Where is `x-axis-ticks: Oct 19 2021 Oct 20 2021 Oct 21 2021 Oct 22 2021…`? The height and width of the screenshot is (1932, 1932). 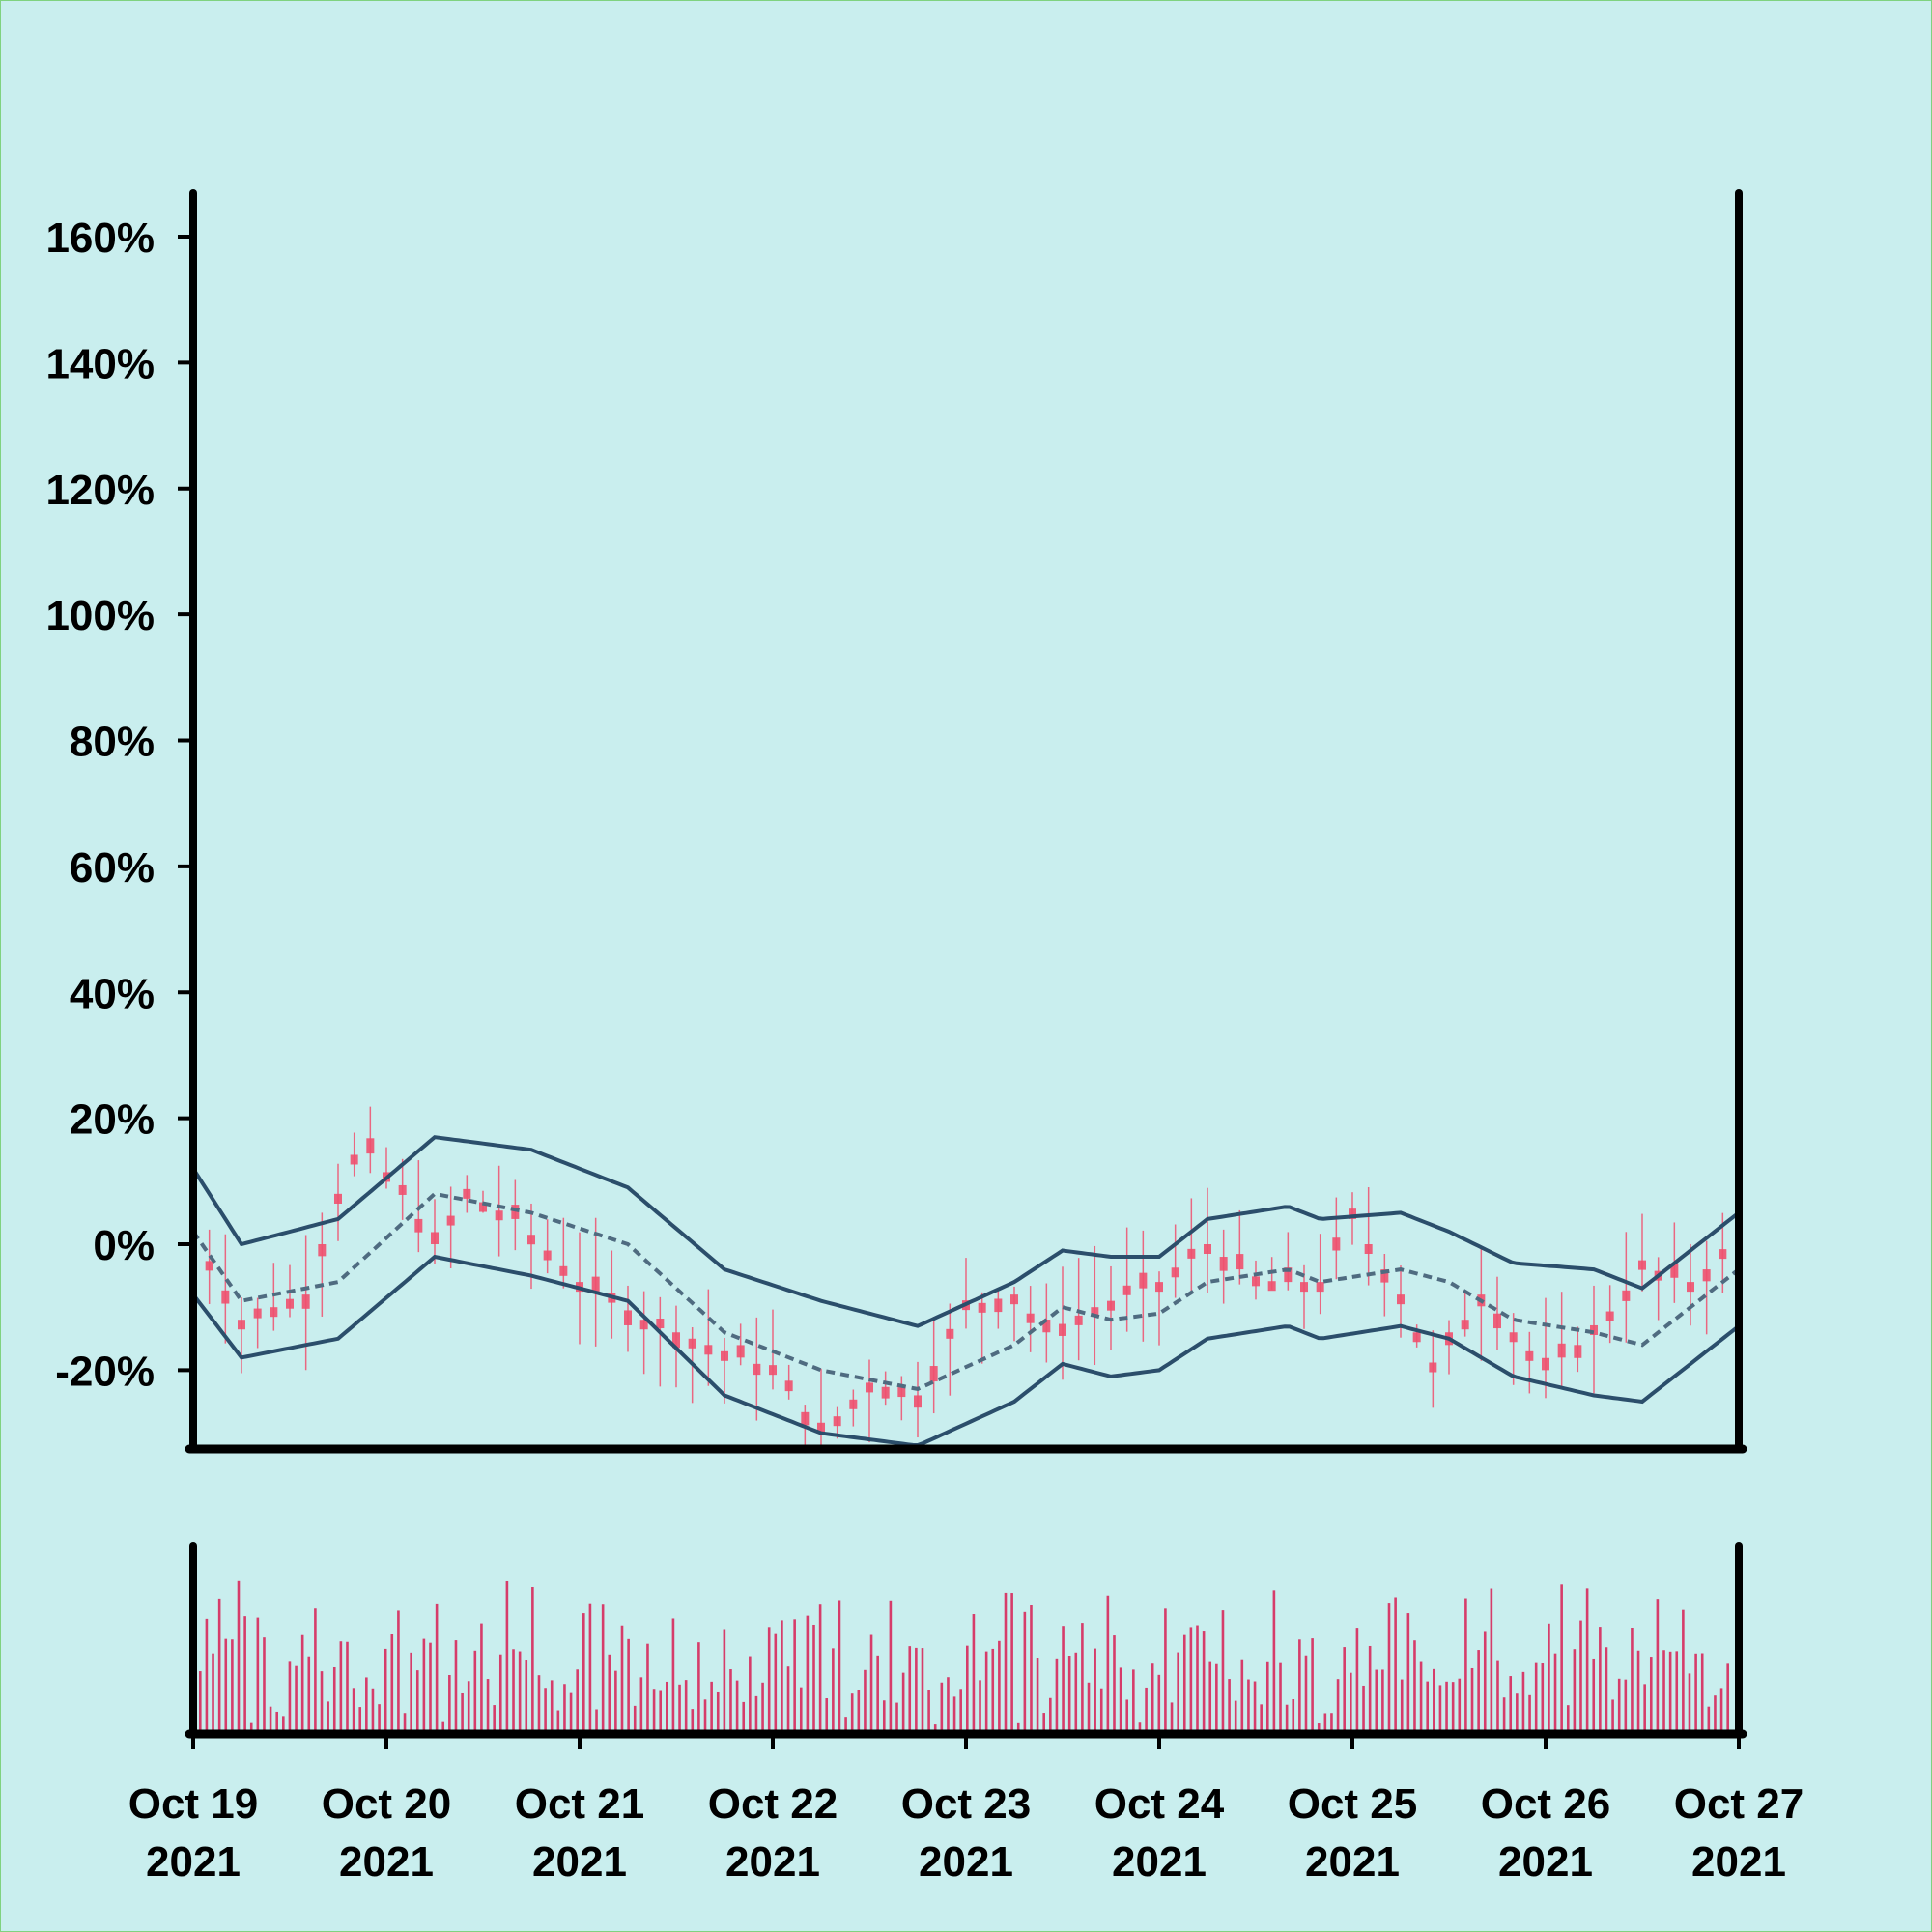
x-axis-ticks: Oct 19 2021 Oct 20 2021 Oct 21 2021 Oct 22 2021… is located at coordinates (966, 1810).